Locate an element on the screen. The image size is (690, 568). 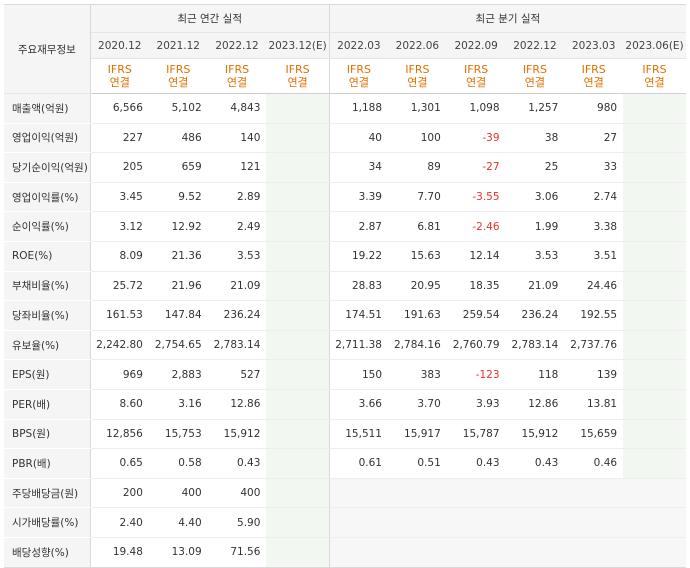
annual-period-1: 2021.12 is located at coordinates (178, 45).